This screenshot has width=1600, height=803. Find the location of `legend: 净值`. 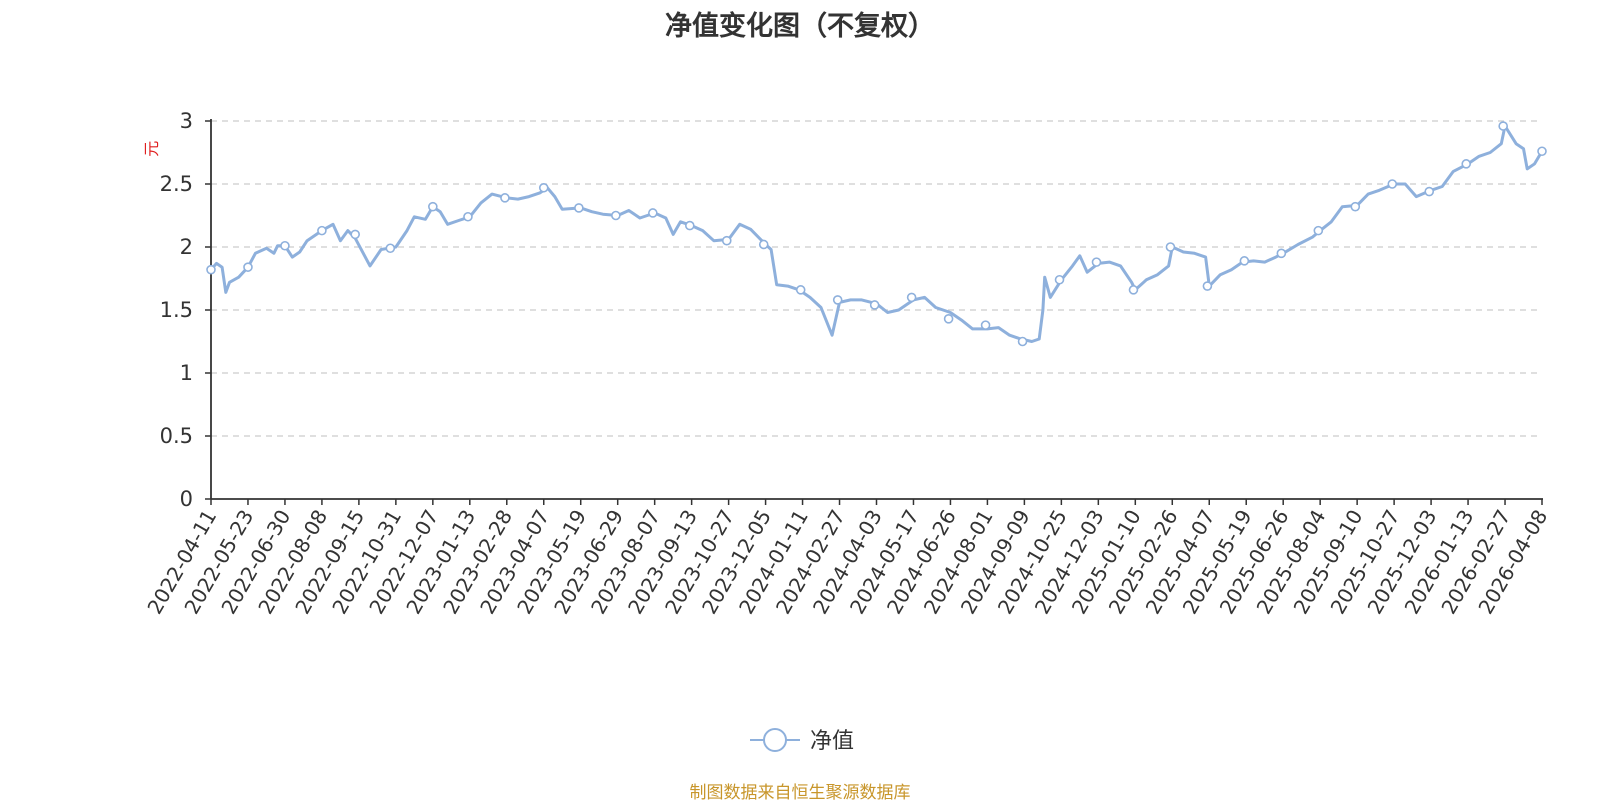

legend: 净值 is located at coordinates (802, 741).